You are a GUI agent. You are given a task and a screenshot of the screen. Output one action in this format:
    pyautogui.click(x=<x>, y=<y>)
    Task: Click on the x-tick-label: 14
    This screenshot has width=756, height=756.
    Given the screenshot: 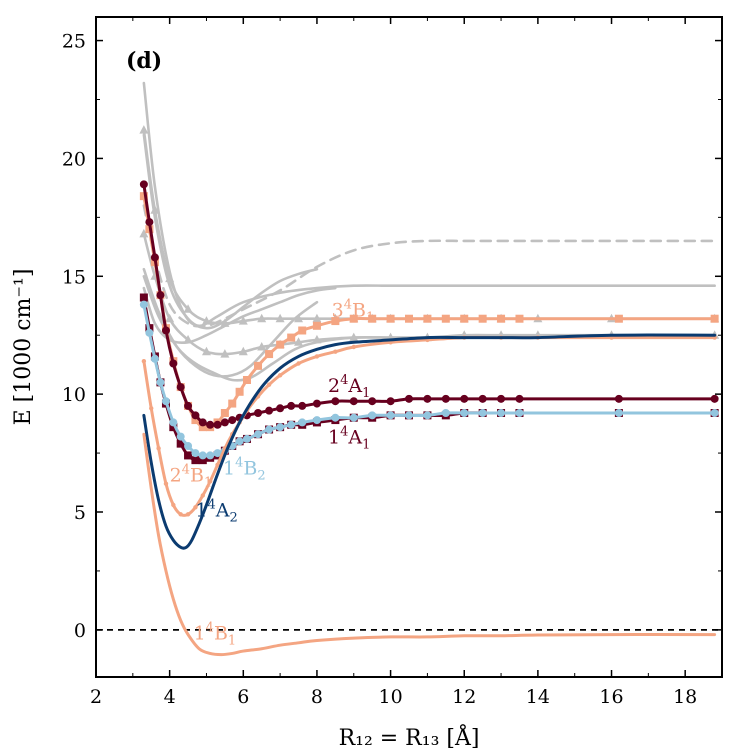 What is the action you would take?
    pyautogui.click(x=538, y=697)
    